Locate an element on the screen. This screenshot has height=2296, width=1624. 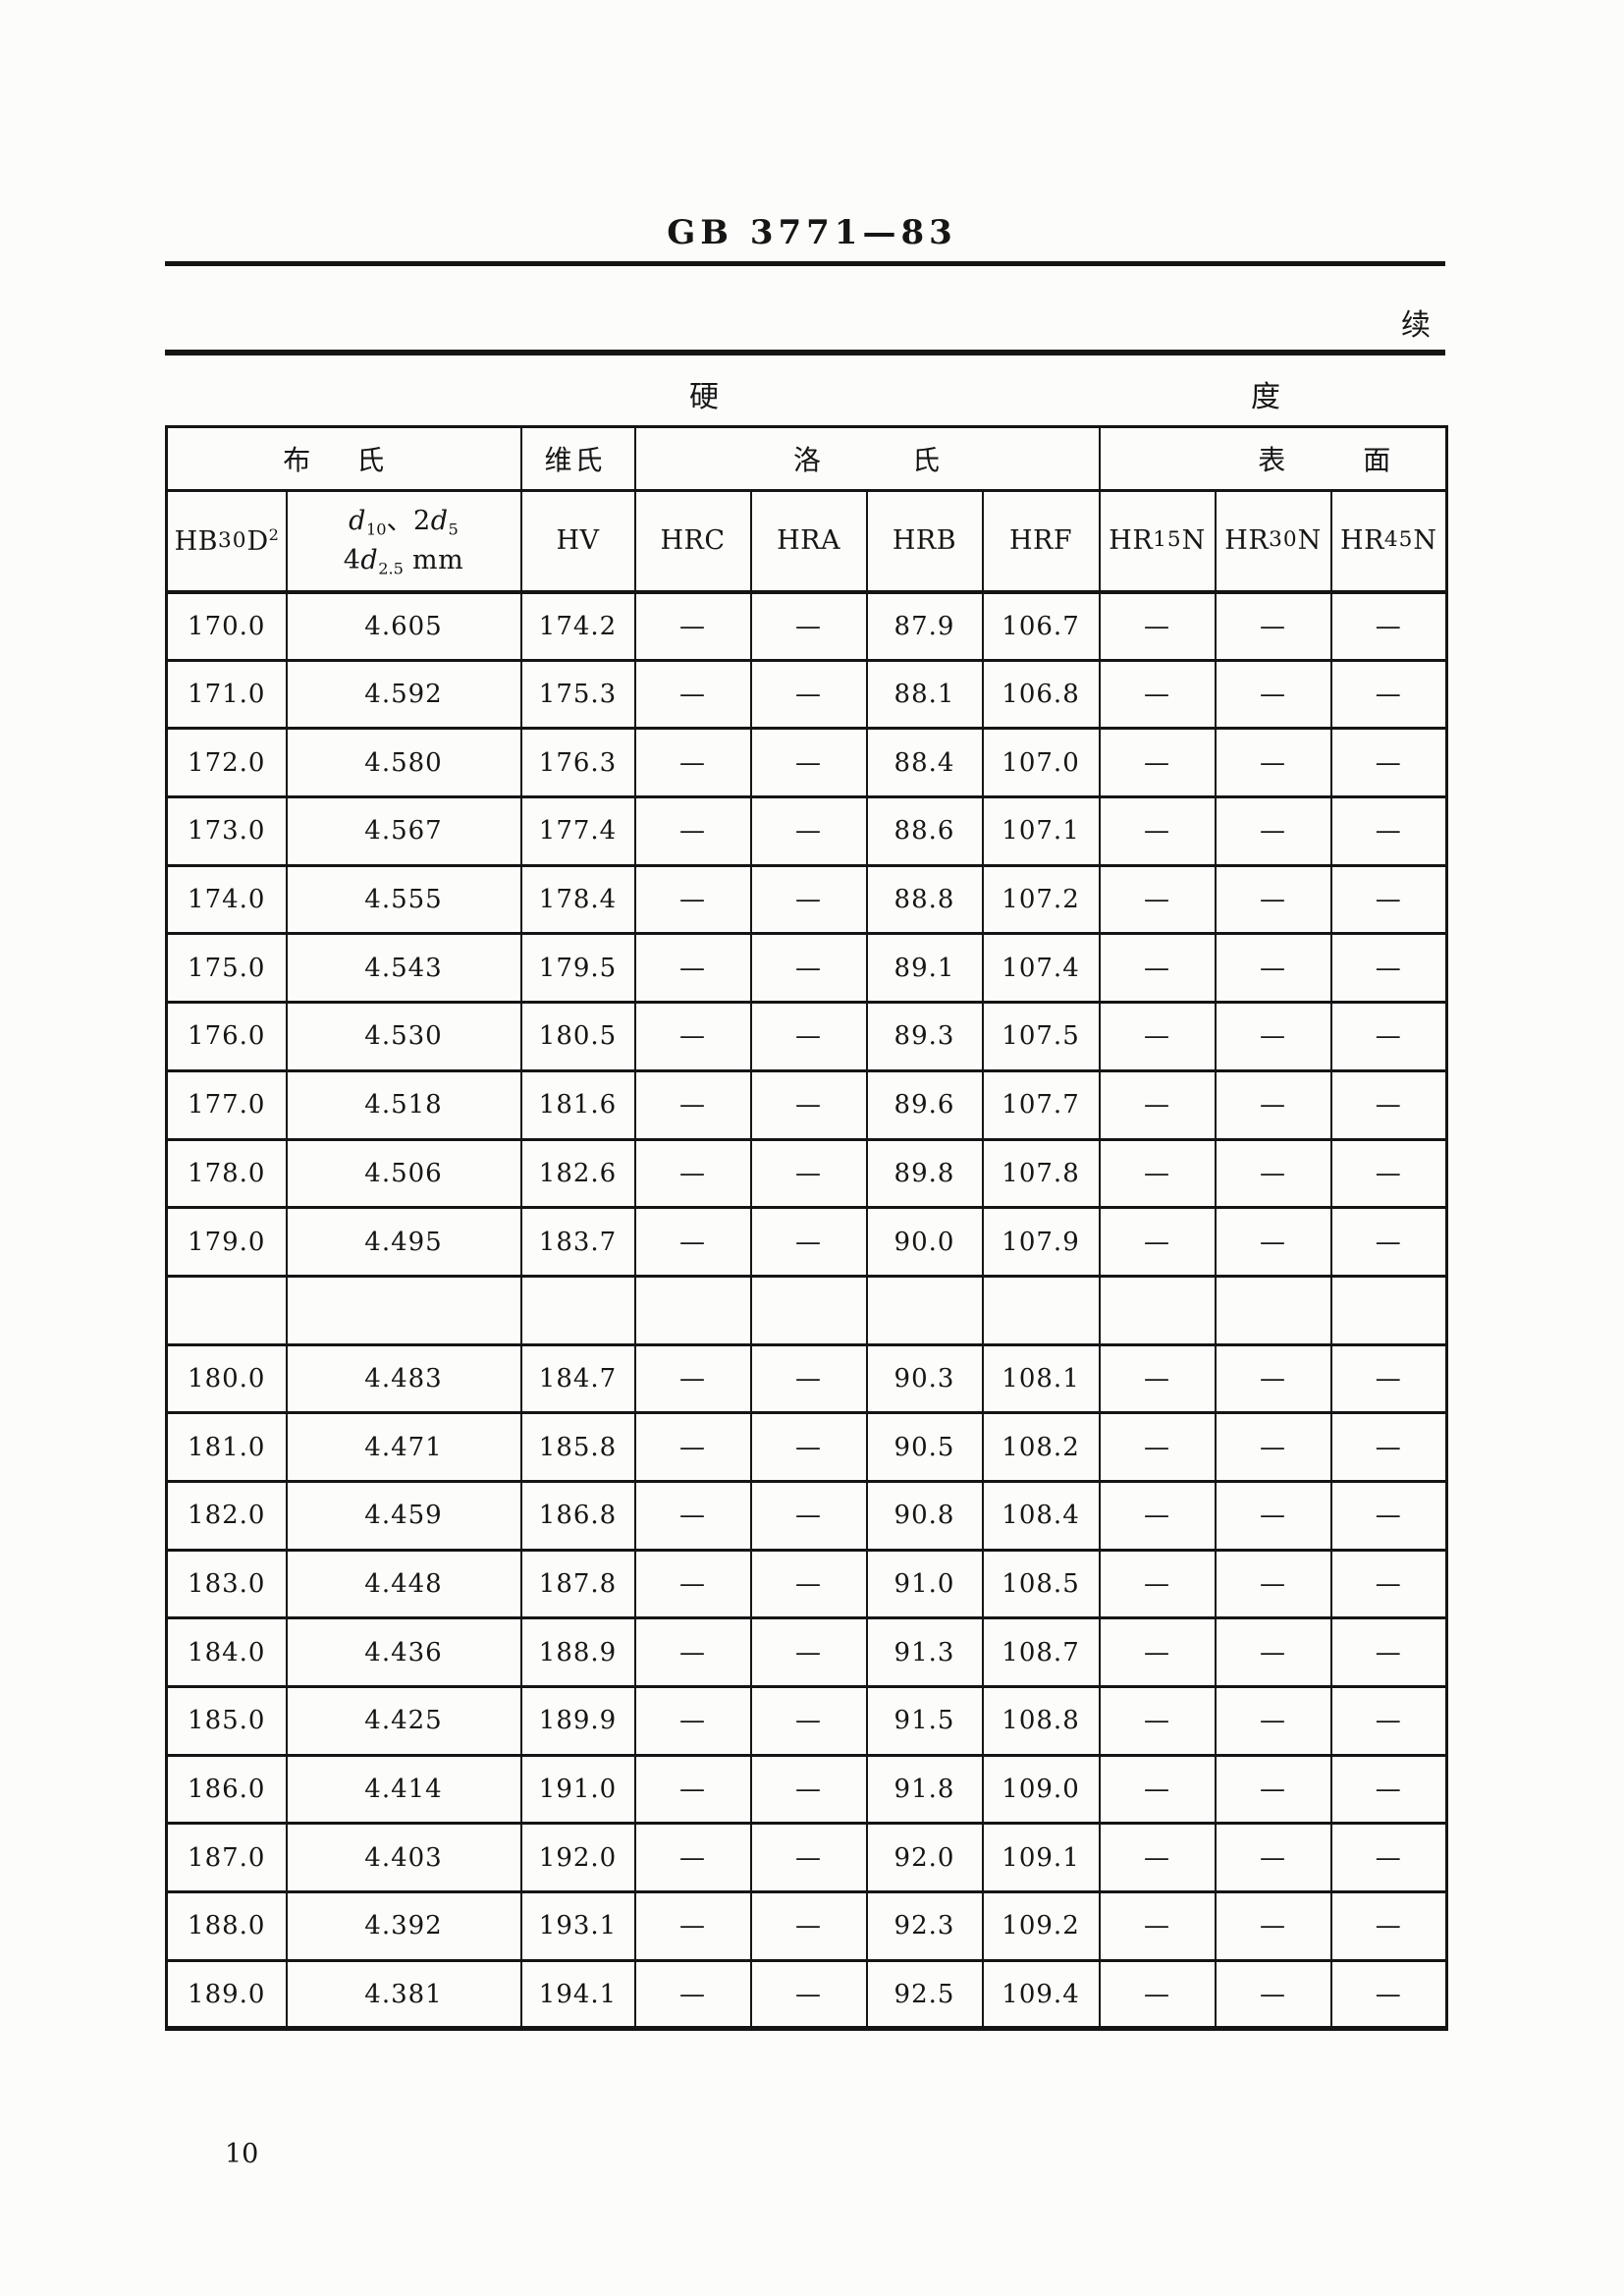
hardness-super-header-left: 硬 is located at coordinates (704, 397).